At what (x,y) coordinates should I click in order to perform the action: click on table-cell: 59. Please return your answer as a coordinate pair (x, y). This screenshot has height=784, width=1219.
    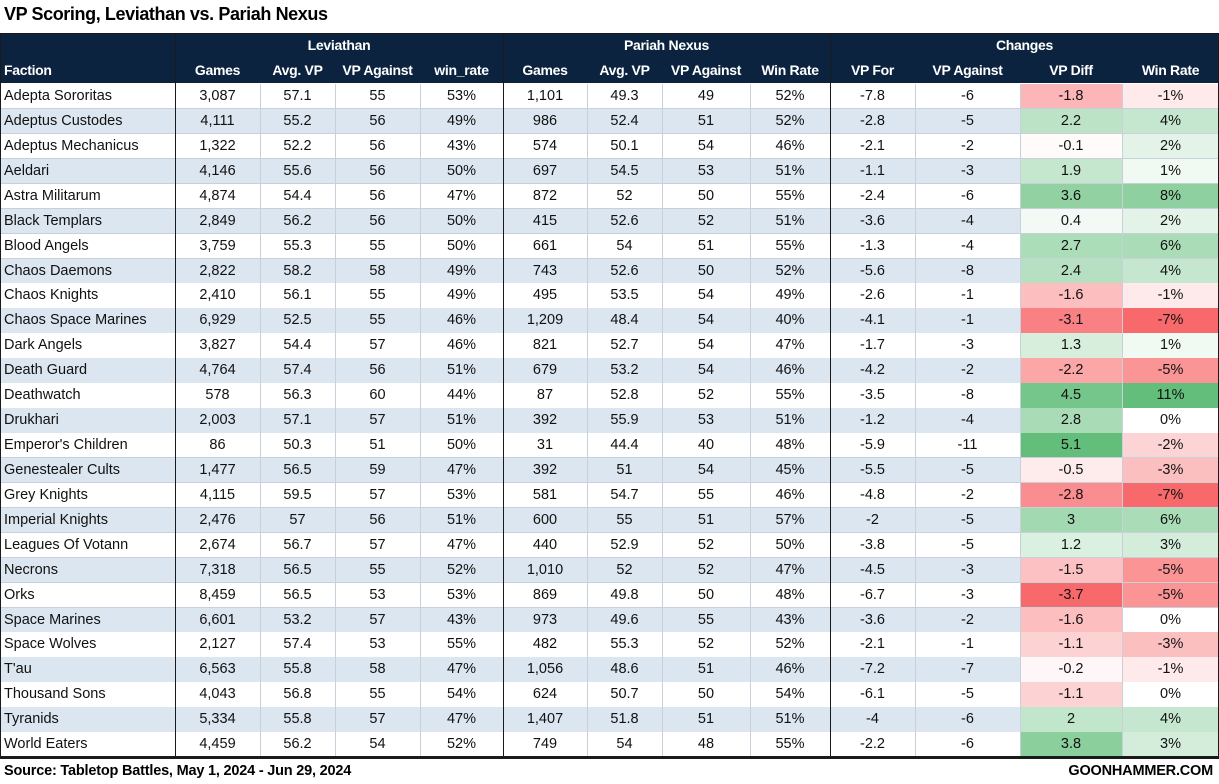
    Looking at the image, I should click on (377, 469).